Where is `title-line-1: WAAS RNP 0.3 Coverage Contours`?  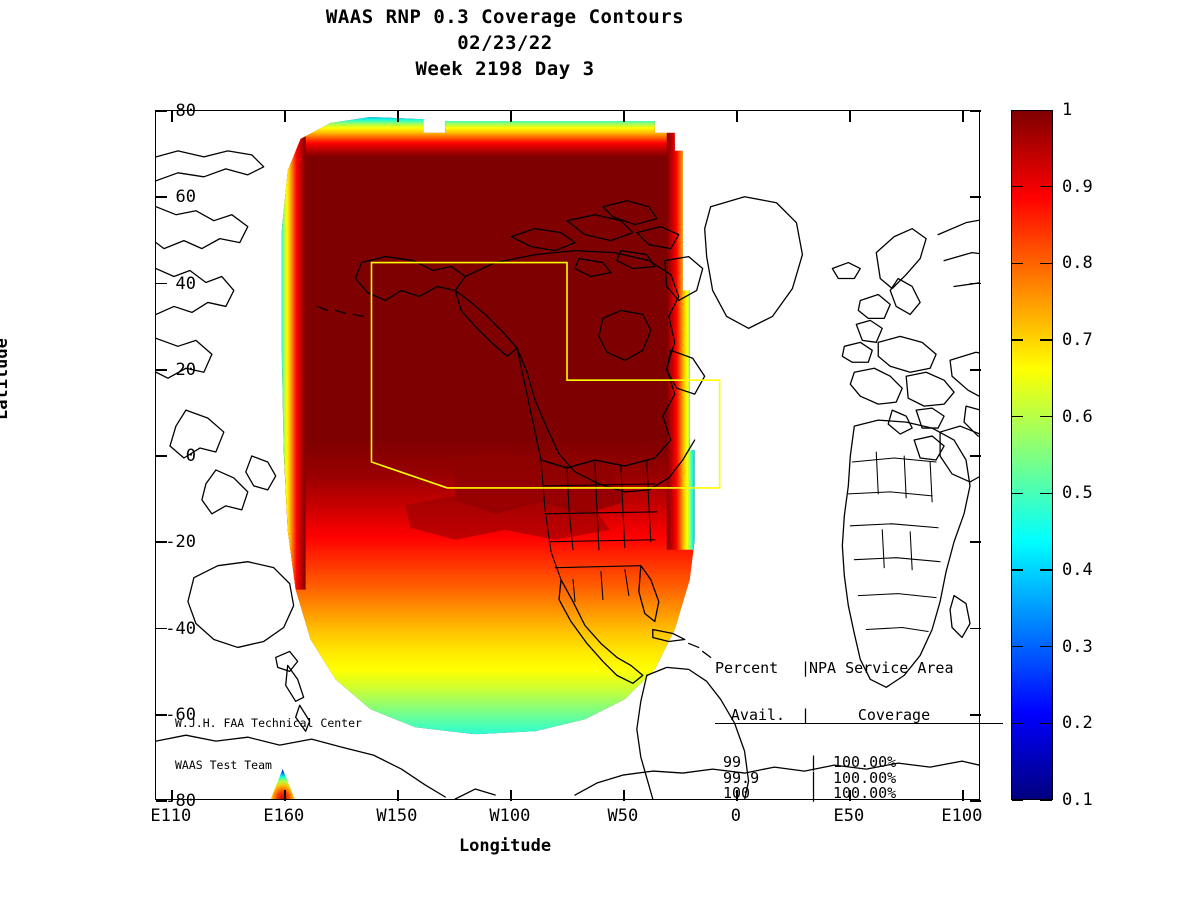
title-line-1: WAAS RNP 0.3 Coverage Contours is located at coordinates (505, 17).